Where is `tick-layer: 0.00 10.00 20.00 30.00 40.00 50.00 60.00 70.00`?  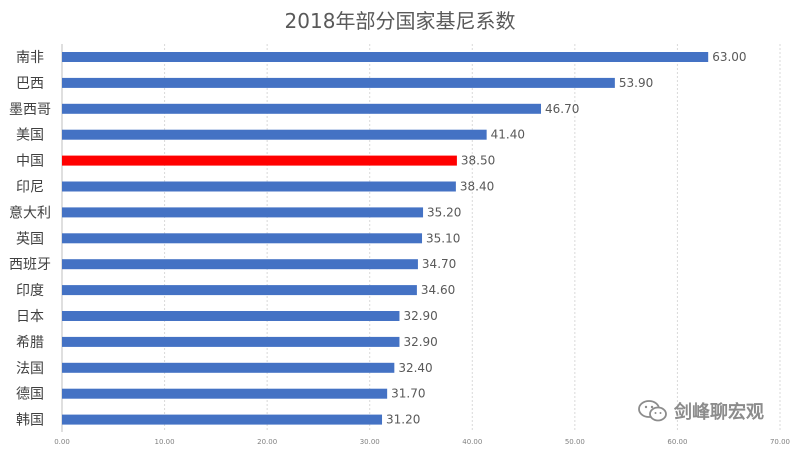 tick-layer: 0.00 10.00 20.00 30.00 40.00 50.00 60.00 70.00 is located at coordinates (422, 442).